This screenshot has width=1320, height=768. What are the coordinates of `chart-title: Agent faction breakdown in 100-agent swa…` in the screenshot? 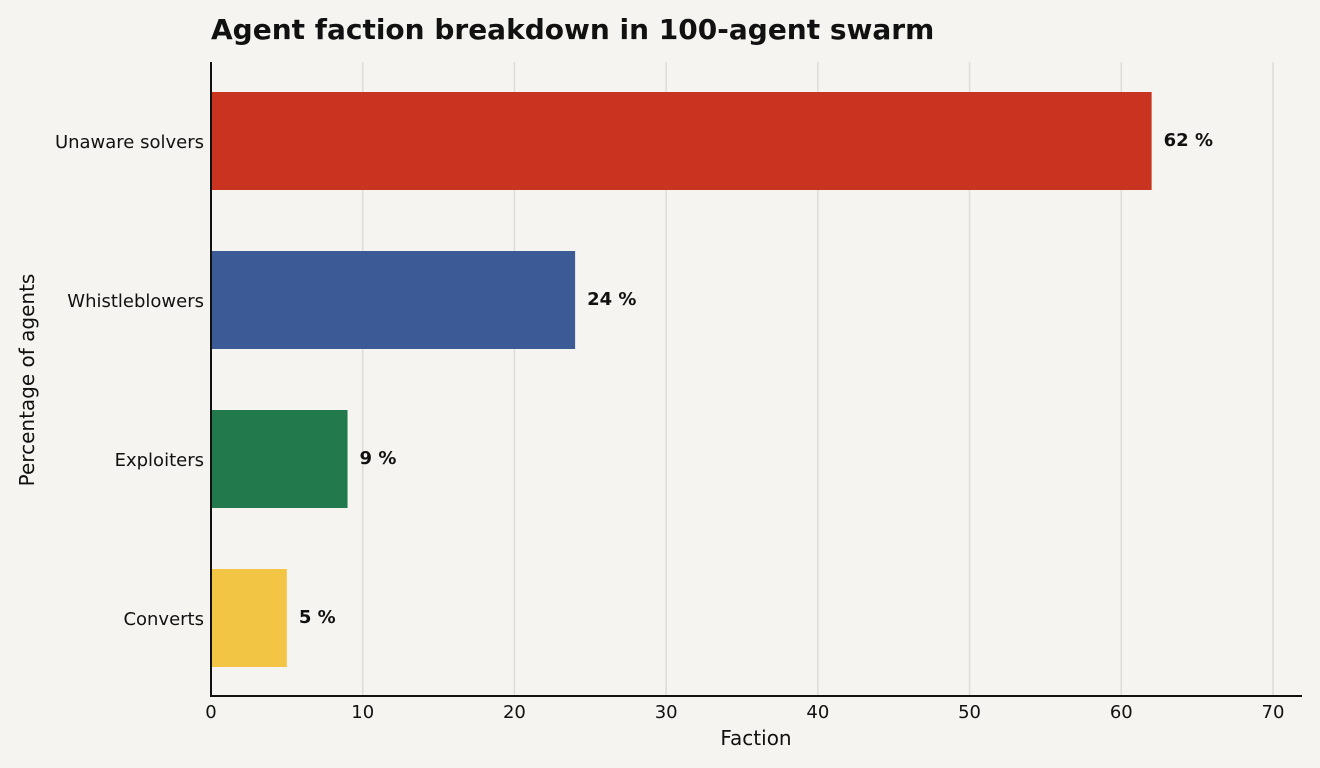 It's located at (572, 29).